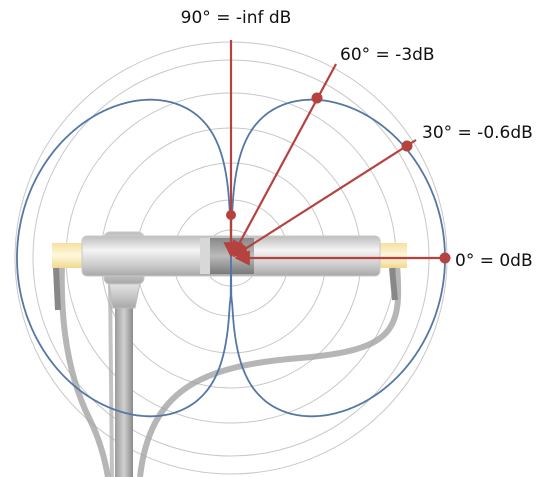  Describe the element at coordinates (387, 55) in the screenshot. I see `label-60: 60° = -3dB` at that location.